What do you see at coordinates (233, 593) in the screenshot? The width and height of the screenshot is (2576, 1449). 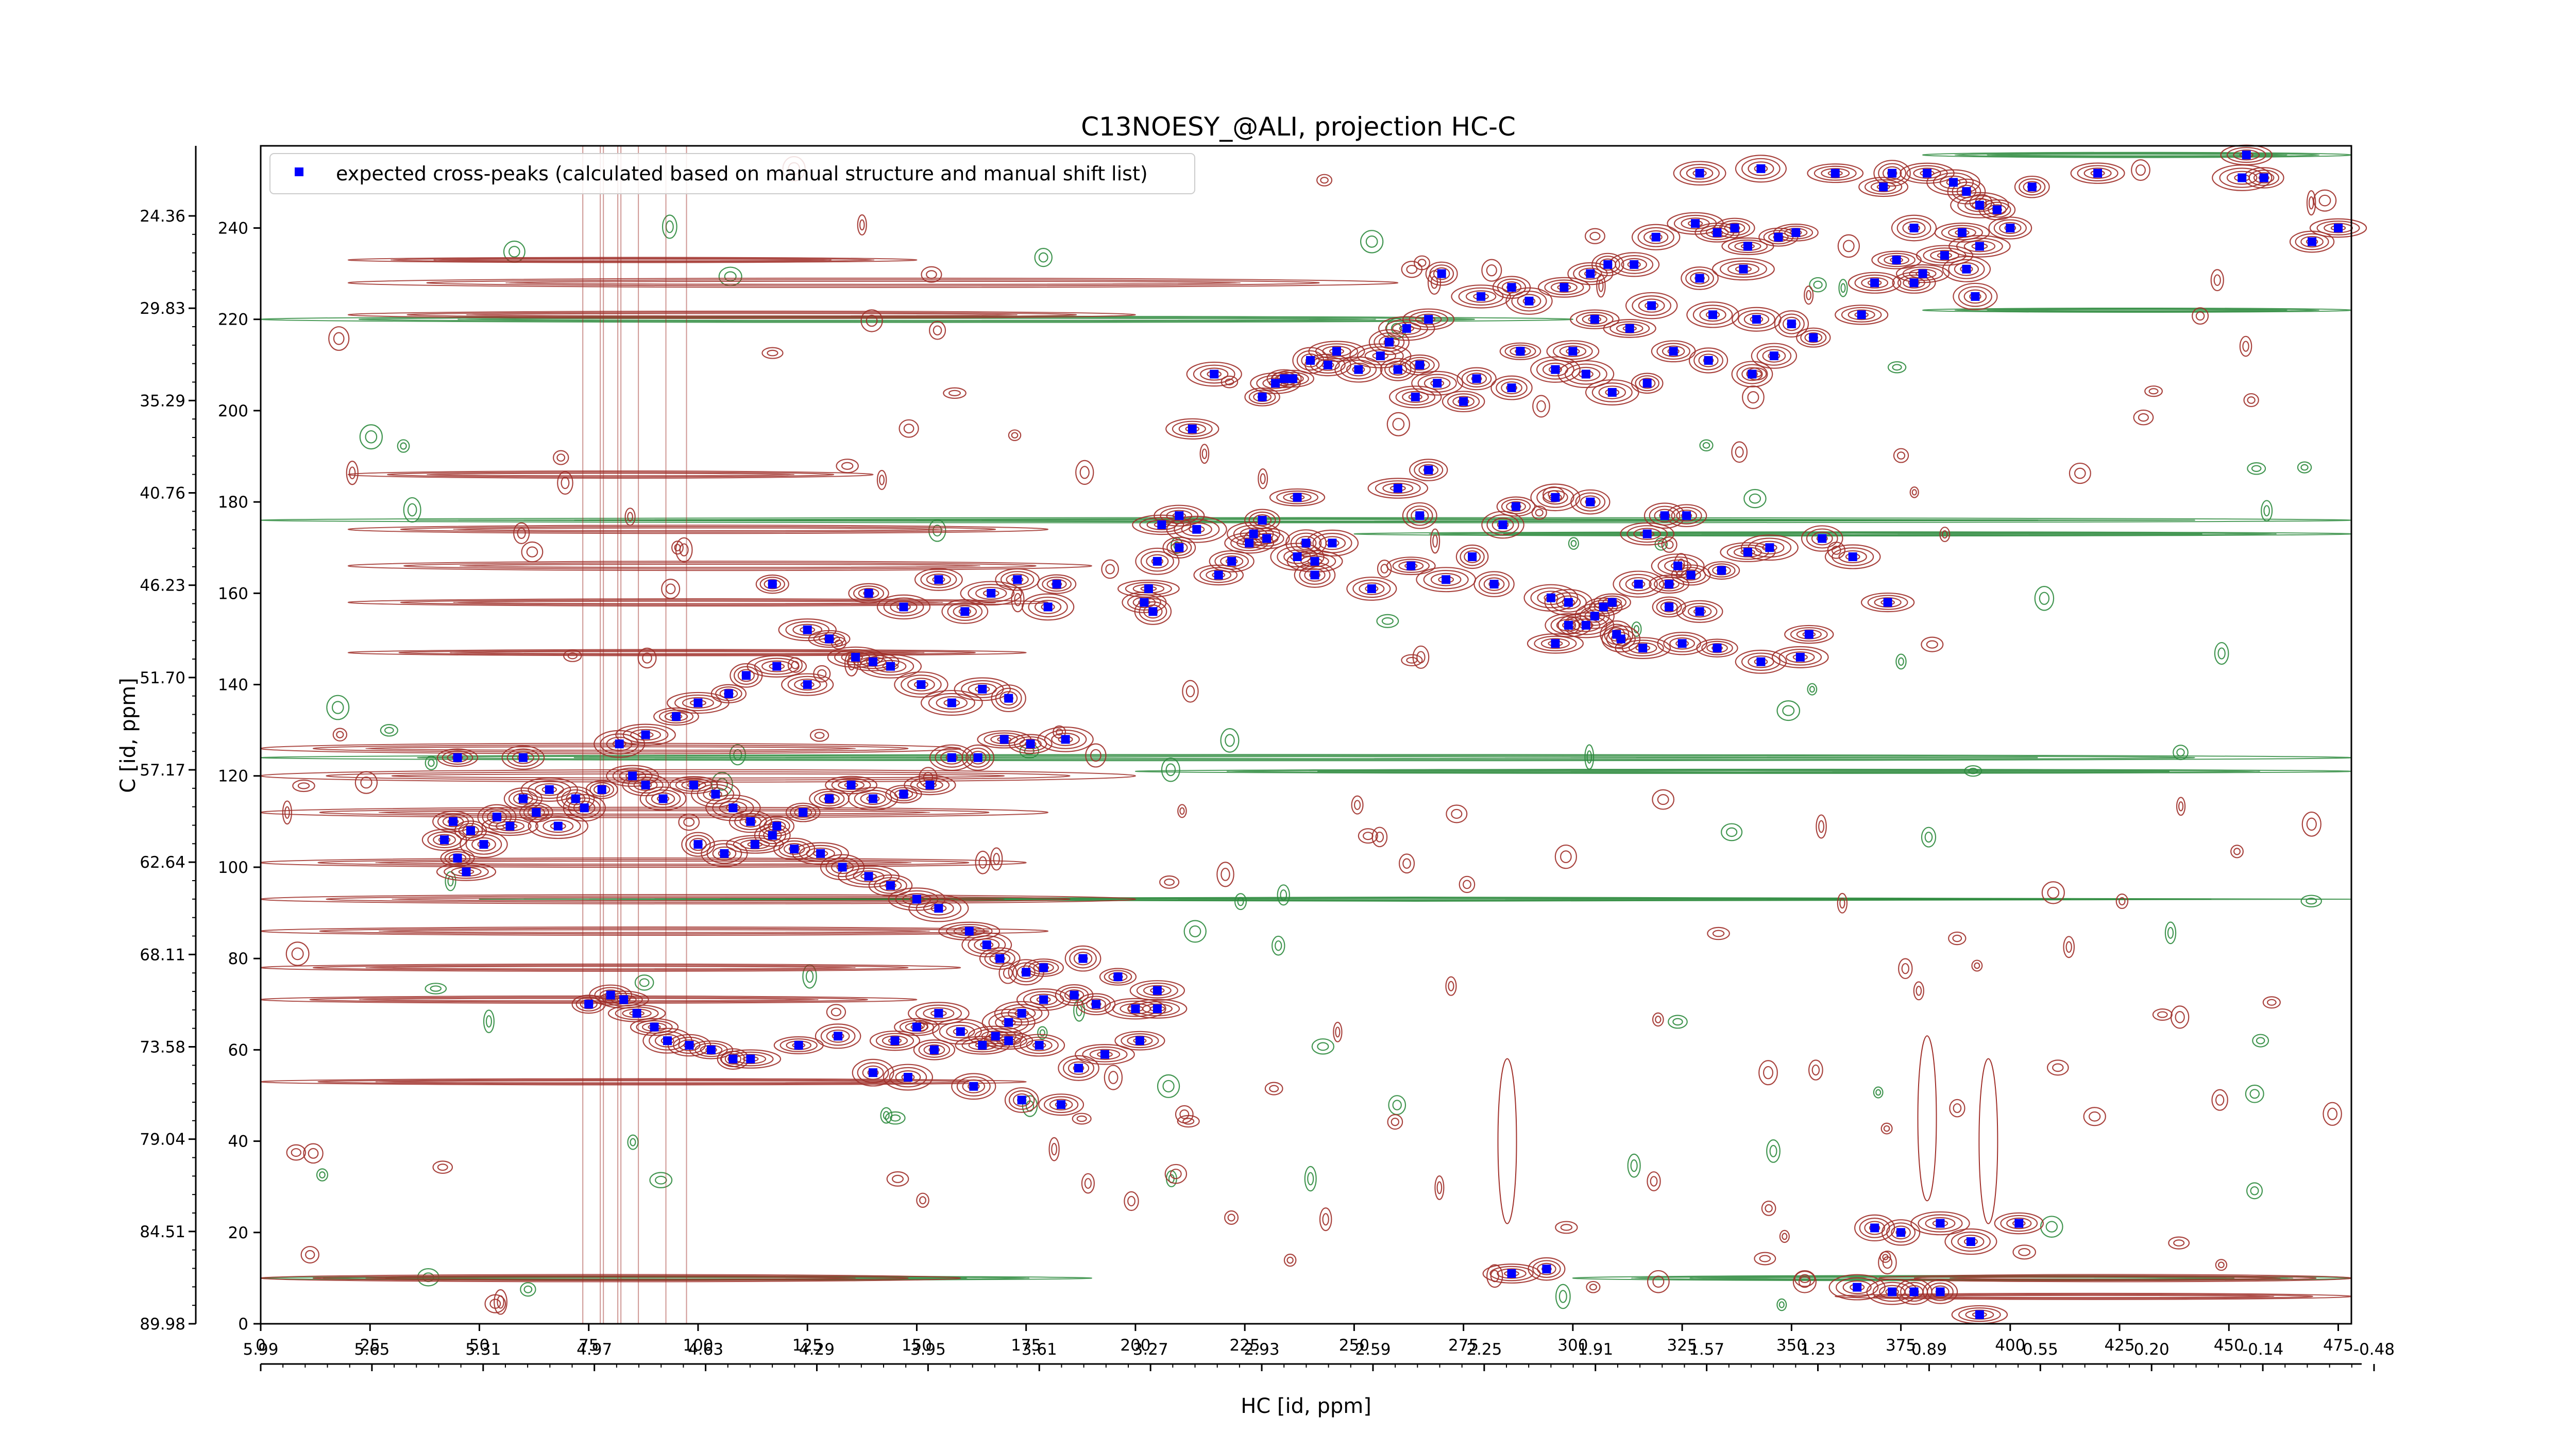 I see `y-index-tick-label: 160` at bounding box center [233, 593].